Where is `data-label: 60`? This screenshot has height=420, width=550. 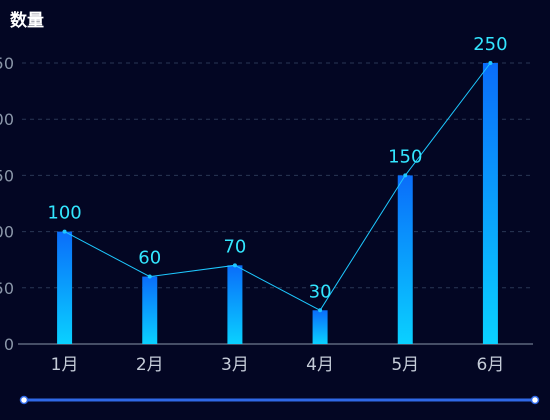
data-label: 60 is located at coordinates (149, 258).